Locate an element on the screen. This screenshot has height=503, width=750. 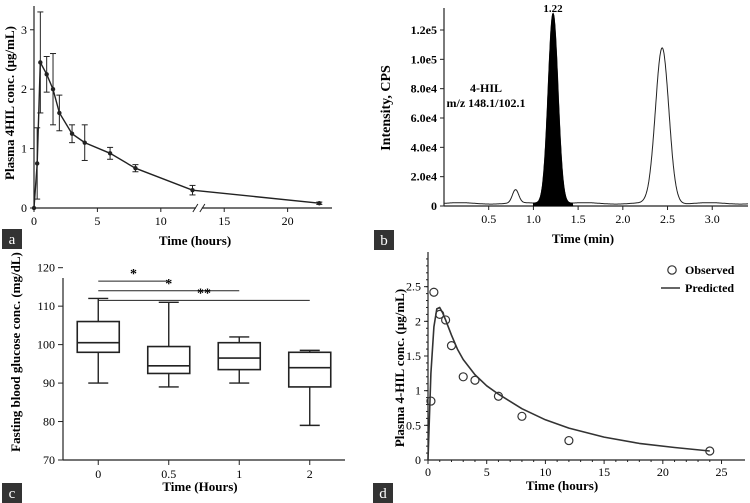
panel-d-x-tick-label: 25 is located at coordinates (722, 472).